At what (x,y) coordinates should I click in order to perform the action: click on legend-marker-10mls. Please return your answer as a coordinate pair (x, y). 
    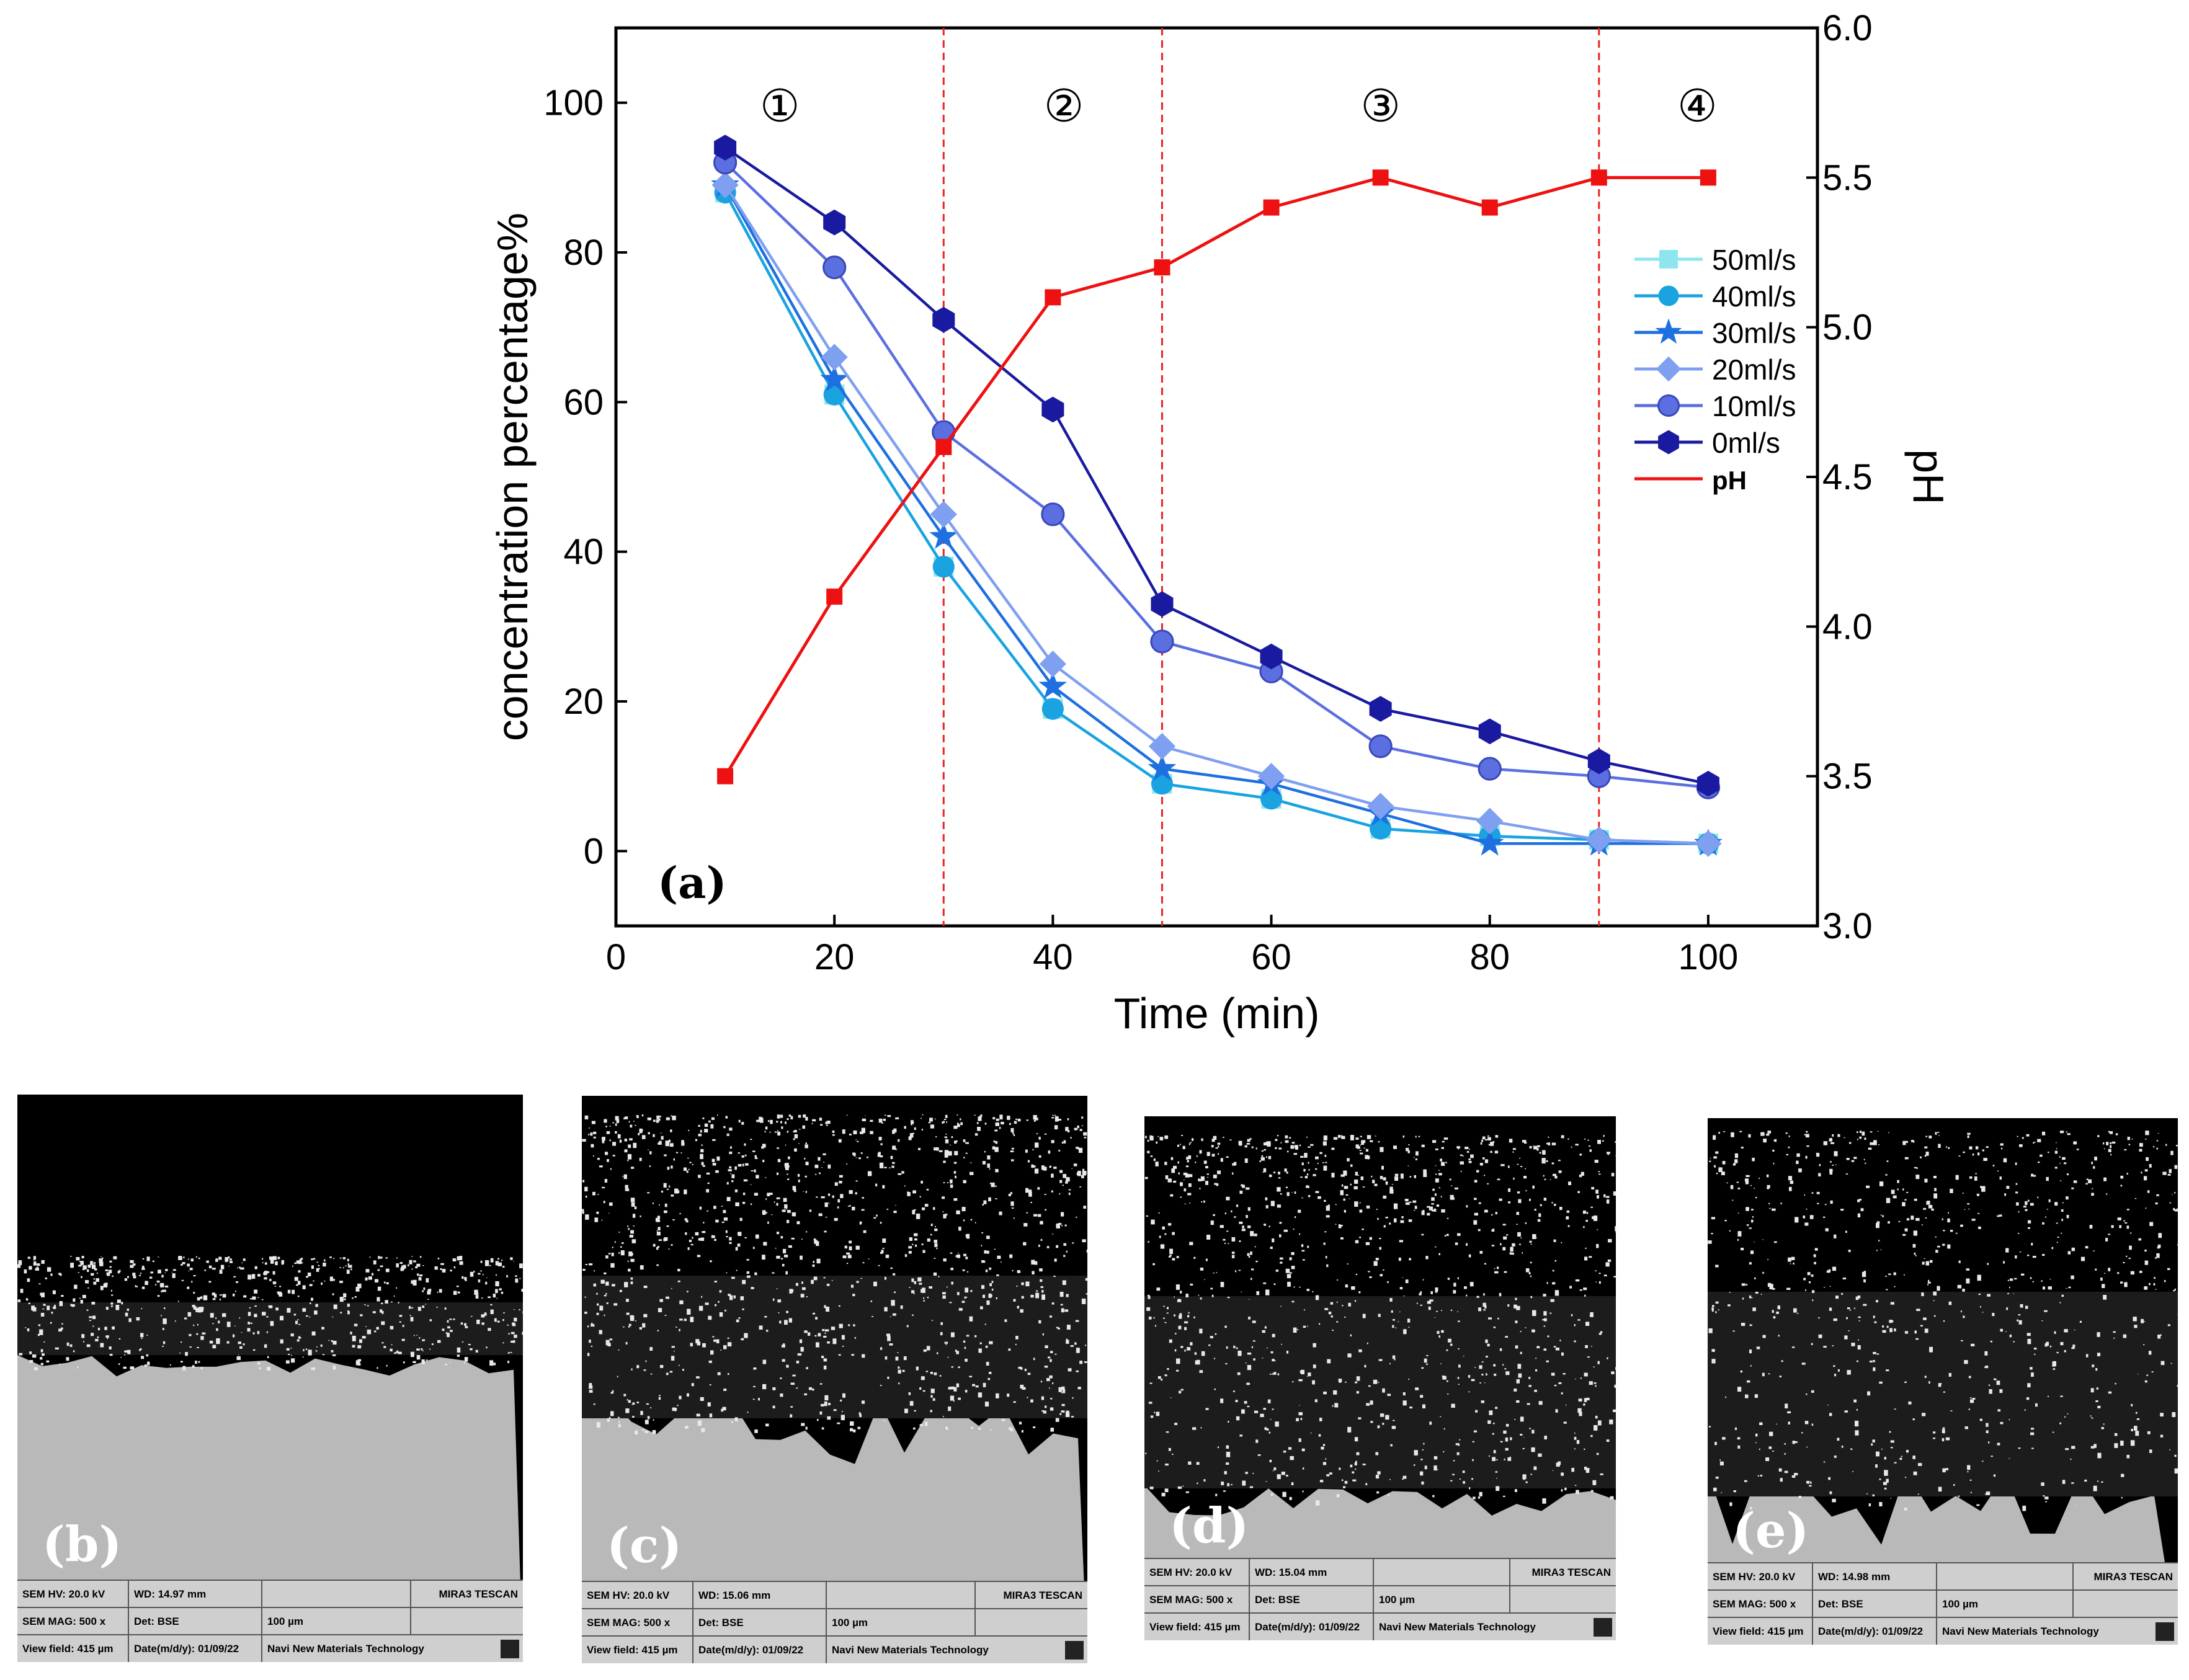
    Looking at the image, I should click on (1668, 405).